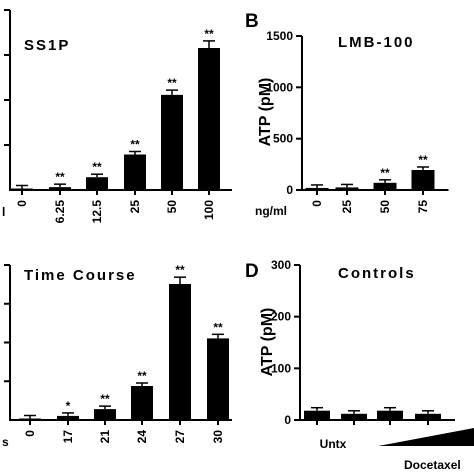  Describe the element at coordinates (432, 465) in the screenshot. I see `gradient-label: Docetaxel` at that location.